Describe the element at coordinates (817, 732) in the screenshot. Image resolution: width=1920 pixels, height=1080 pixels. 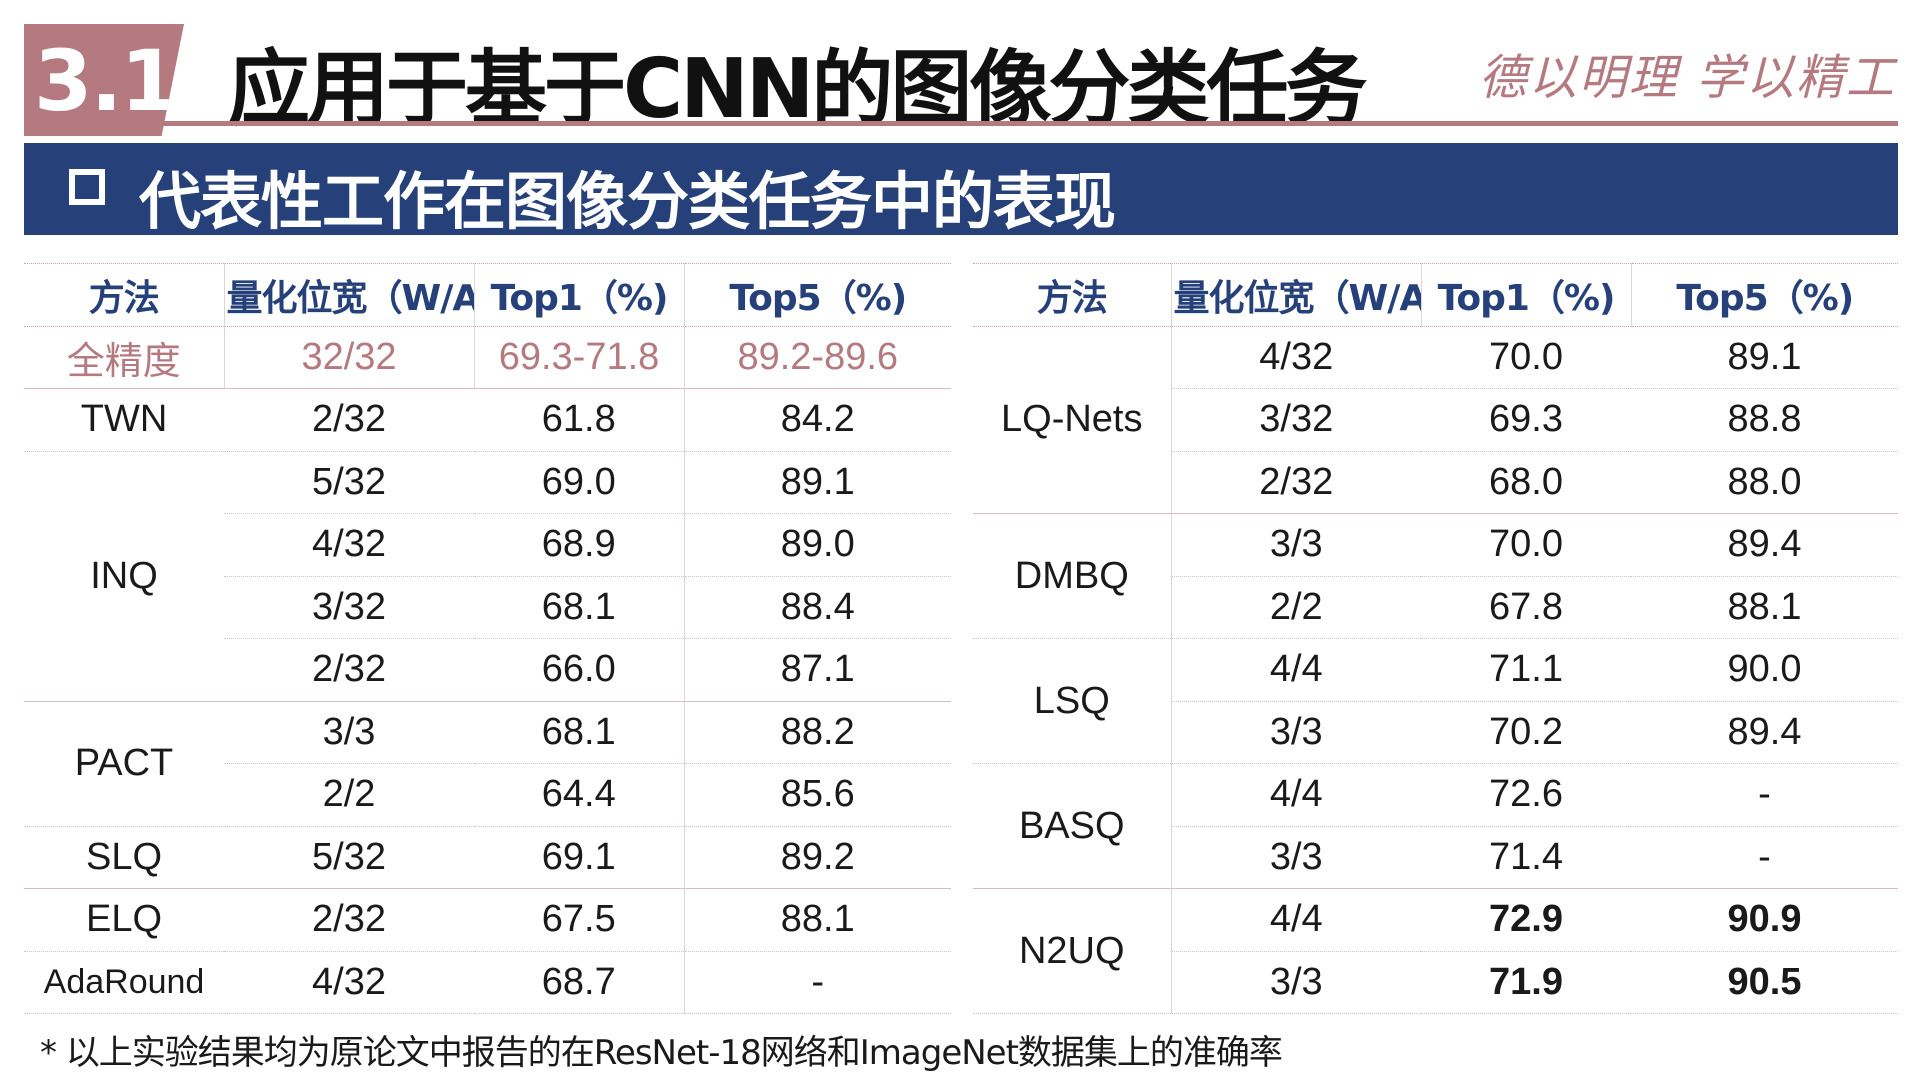
I see `top5-cell: 88.2` at that location.